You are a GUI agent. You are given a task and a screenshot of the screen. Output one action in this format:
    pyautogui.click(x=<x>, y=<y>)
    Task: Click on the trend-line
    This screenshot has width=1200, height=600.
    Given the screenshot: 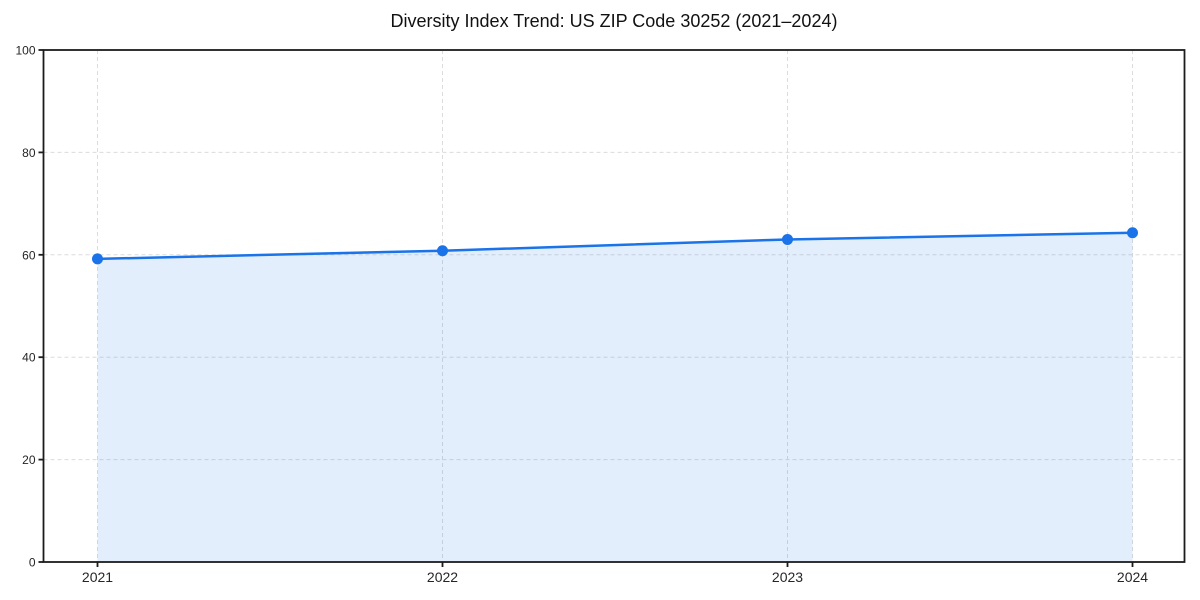 What is the action you would take?
    pyautogui.click(x=615, y=246)
    